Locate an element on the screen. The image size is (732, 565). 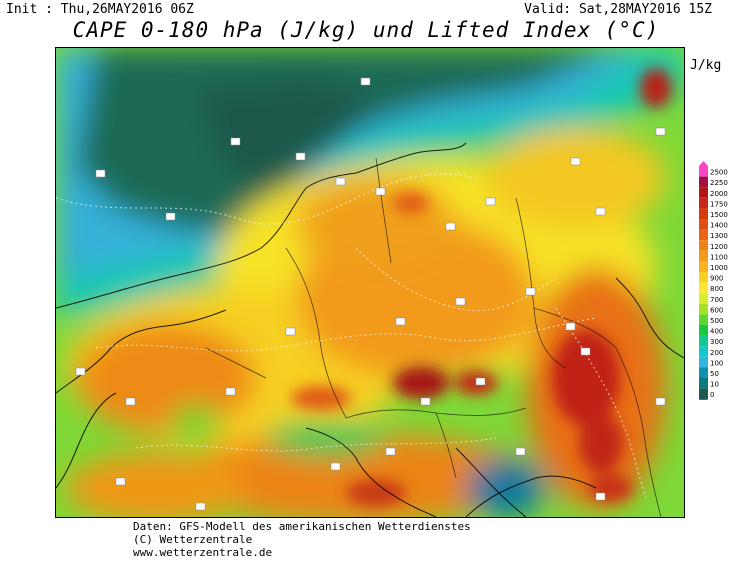
credits-copyright: (C) Wetterzentrale is located at coordinates (193, 539).